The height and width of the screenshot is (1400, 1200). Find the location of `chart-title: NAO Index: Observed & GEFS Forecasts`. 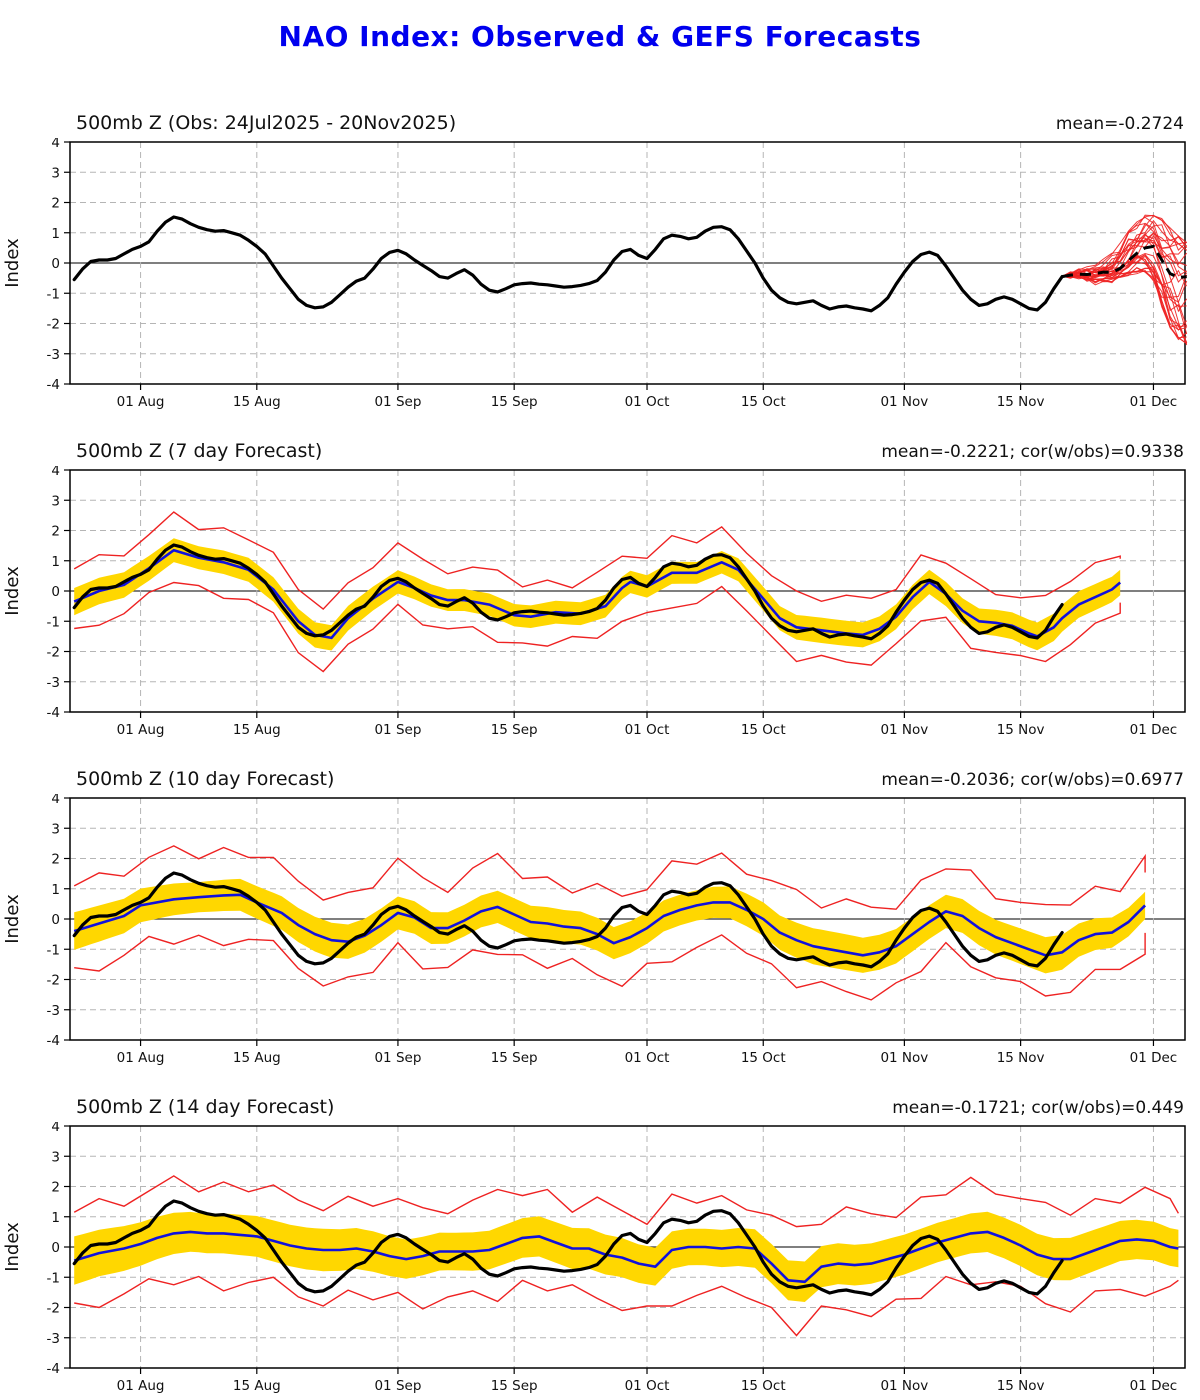

chart-title: NAO Index: Observed & GEFS Forecasts is located at coordinates (600, 36).